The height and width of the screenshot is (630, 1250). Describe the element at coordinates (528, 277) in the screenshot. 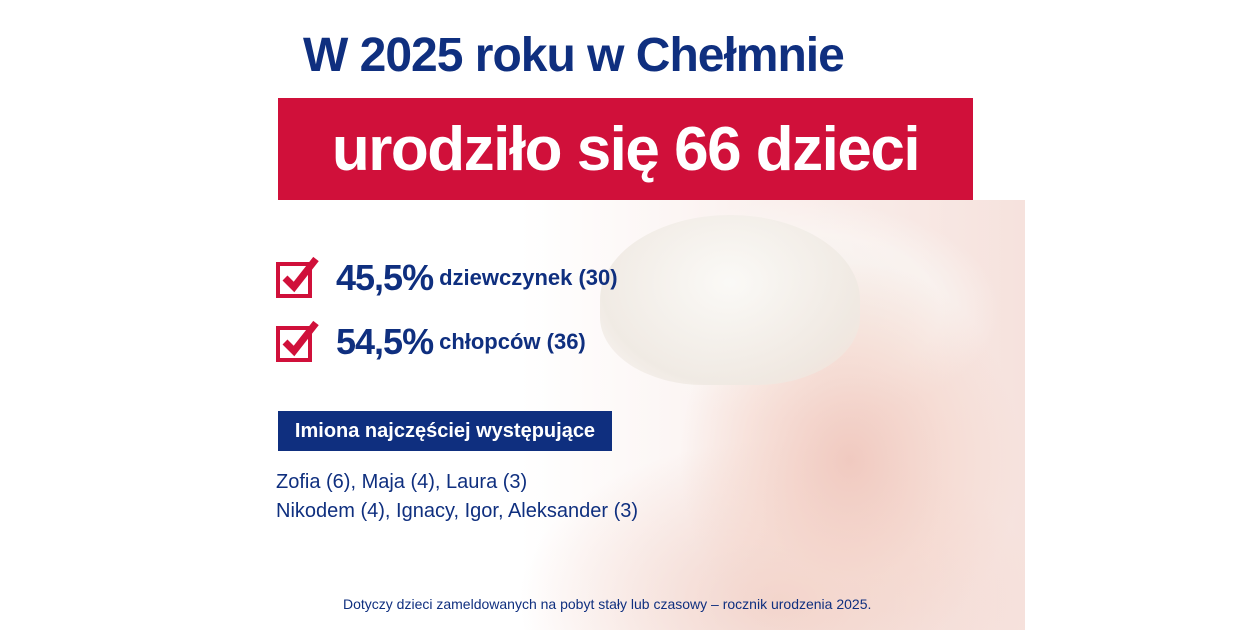

I see `stat-label: dziewczynek (30)` at that location.